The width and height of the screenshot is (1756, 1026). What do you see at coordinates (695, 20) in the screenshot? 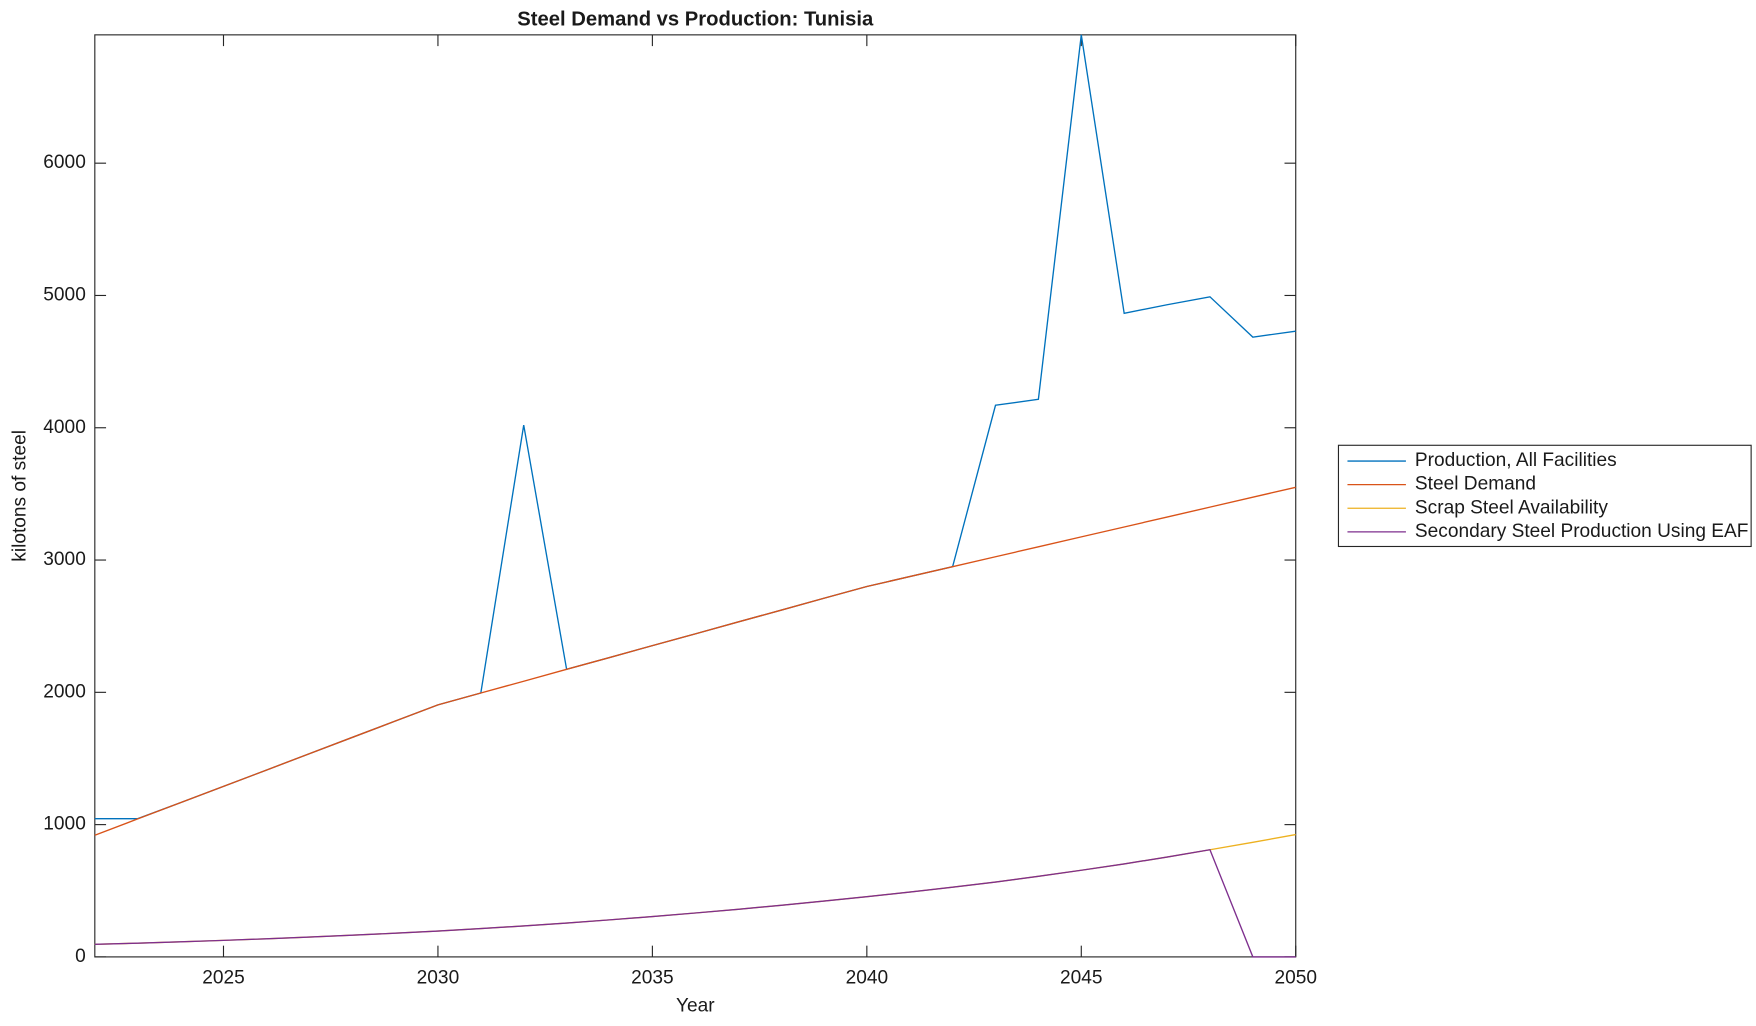
I see `chart-title: Steel Demand vs Production: Tunisia` at bounding box center [695, 20].